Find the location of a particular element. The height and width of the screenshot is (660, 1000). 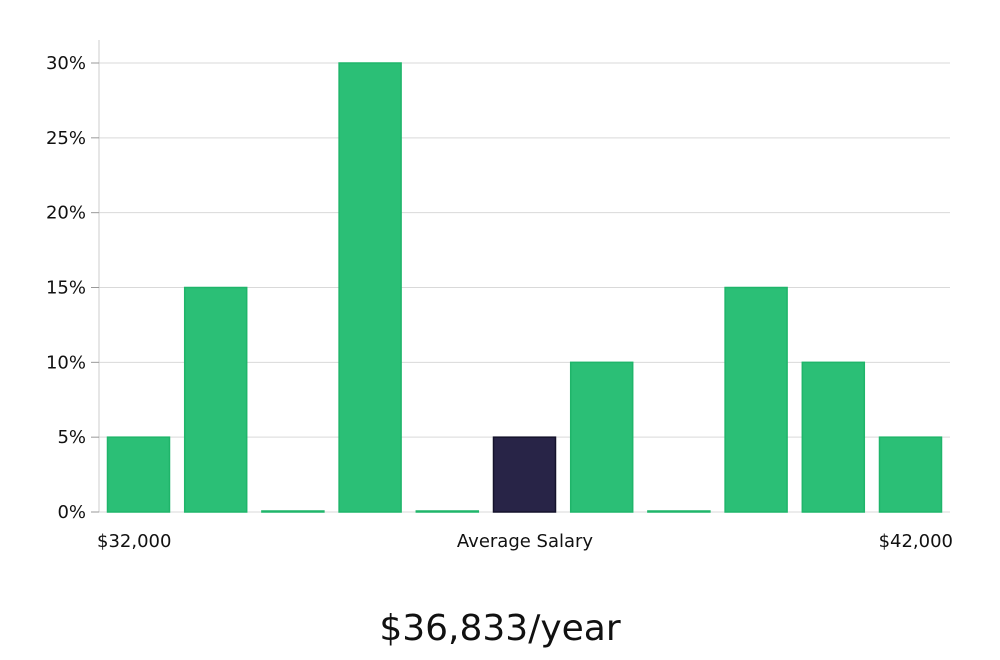

y-tick-label: 20% is located at coordinates (66, 213).